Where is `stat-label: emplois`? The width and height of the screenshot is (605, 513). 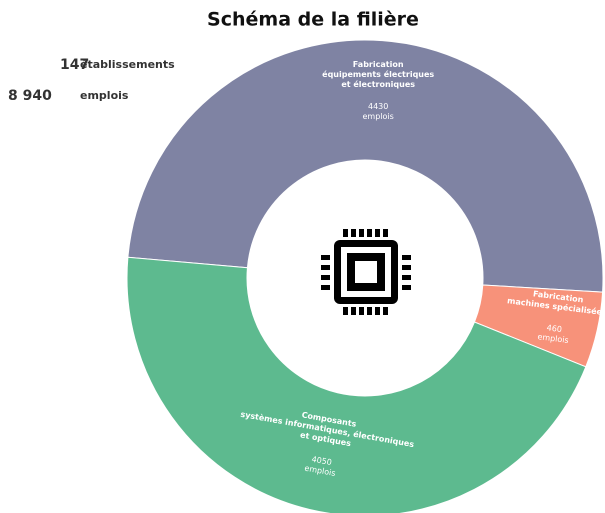 stat-label: emplois is located at coordinates (104, 95).